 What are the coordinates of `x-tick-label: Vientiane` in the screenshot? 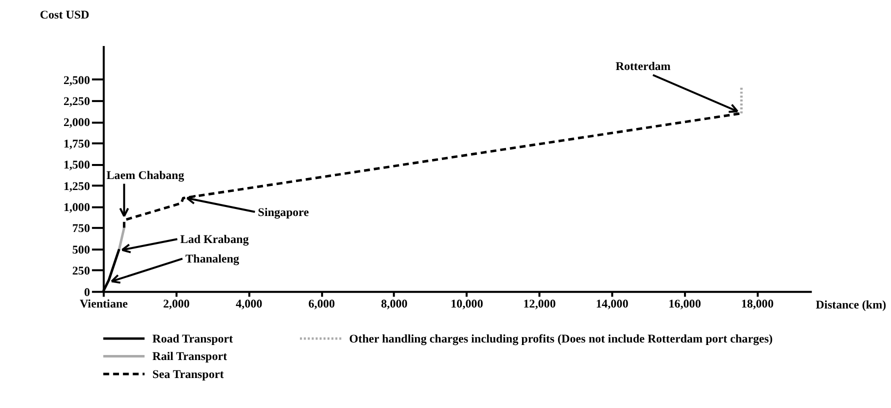 It's located at (104, 303).